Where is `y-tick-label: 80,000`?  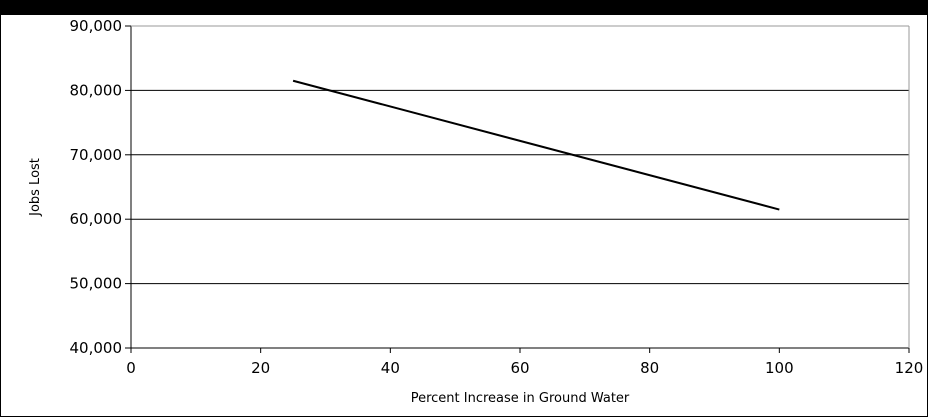 y-tick-label: 80,000 is located at coordinates (96, 90).